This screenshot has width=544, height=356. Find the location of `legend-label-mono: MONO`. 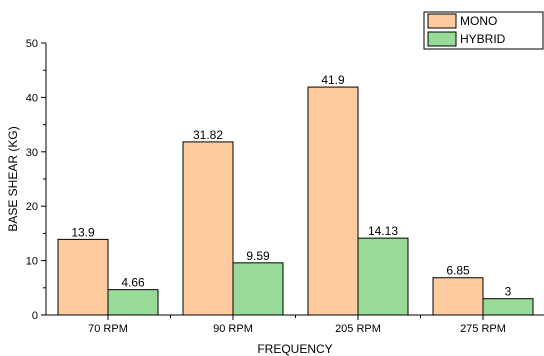

legend-label-mono: MONO is located at coordinates (478, 21).